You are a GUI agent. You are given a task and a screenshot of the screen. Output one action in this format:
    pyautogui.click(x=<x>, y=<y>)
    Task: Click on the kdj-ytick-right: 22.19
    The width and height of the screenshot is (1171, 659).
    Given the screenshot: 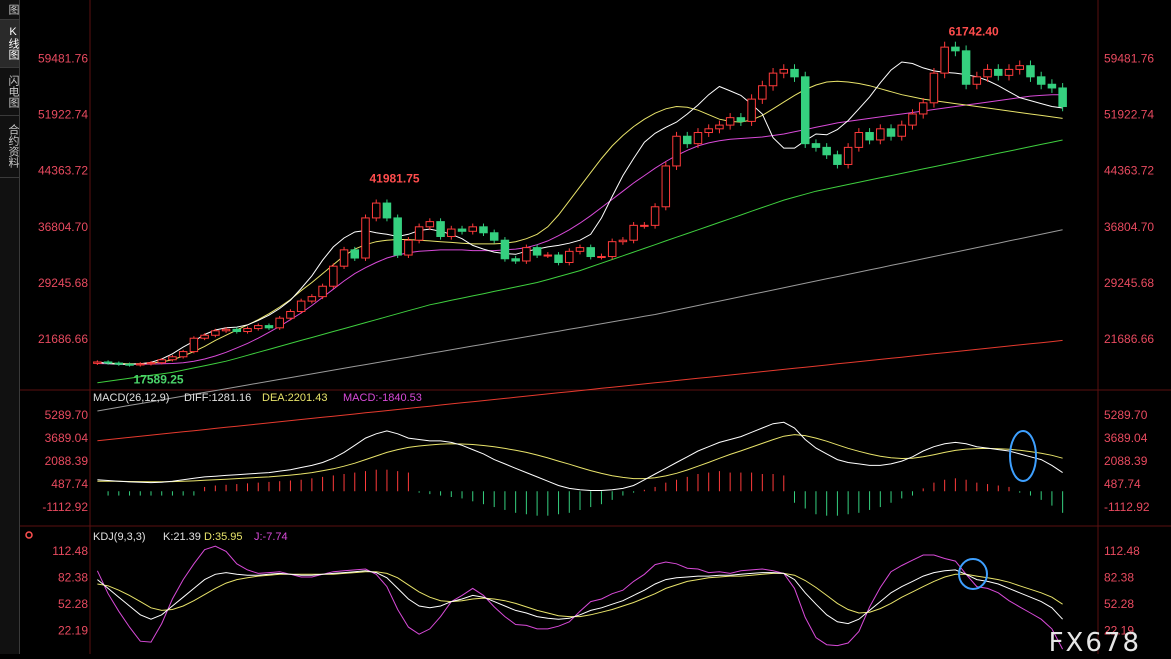 What is the action you would take?
    pyautogui.click(x=1119, y=630)
    